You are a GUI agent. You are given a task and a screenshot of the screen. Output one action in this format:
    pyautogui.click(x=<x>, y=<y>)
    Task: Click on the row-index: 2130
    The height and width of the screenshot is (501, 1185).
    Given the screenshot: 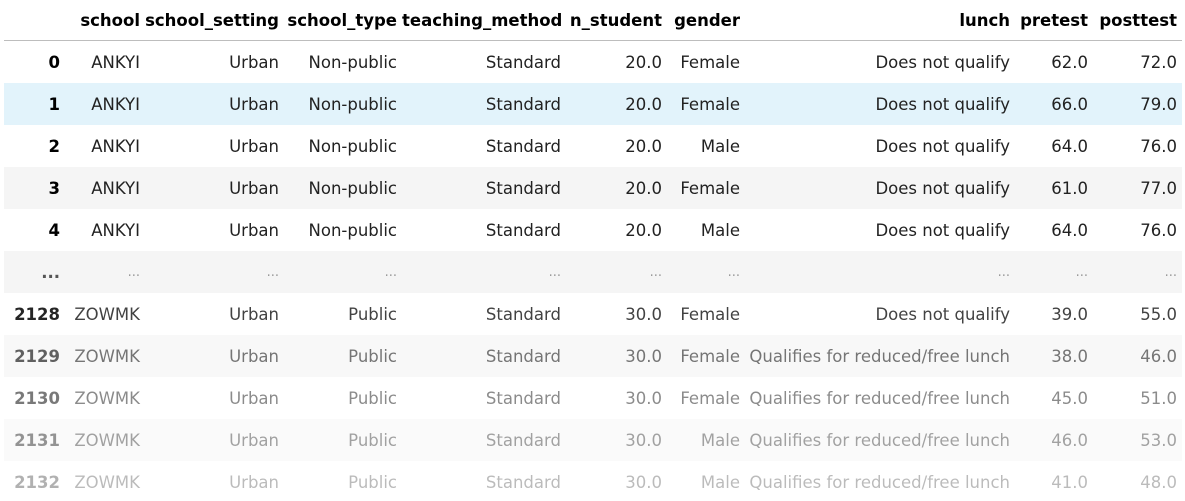 What is the action you would take?
    pyautogui.click(x=37, y=398)
    